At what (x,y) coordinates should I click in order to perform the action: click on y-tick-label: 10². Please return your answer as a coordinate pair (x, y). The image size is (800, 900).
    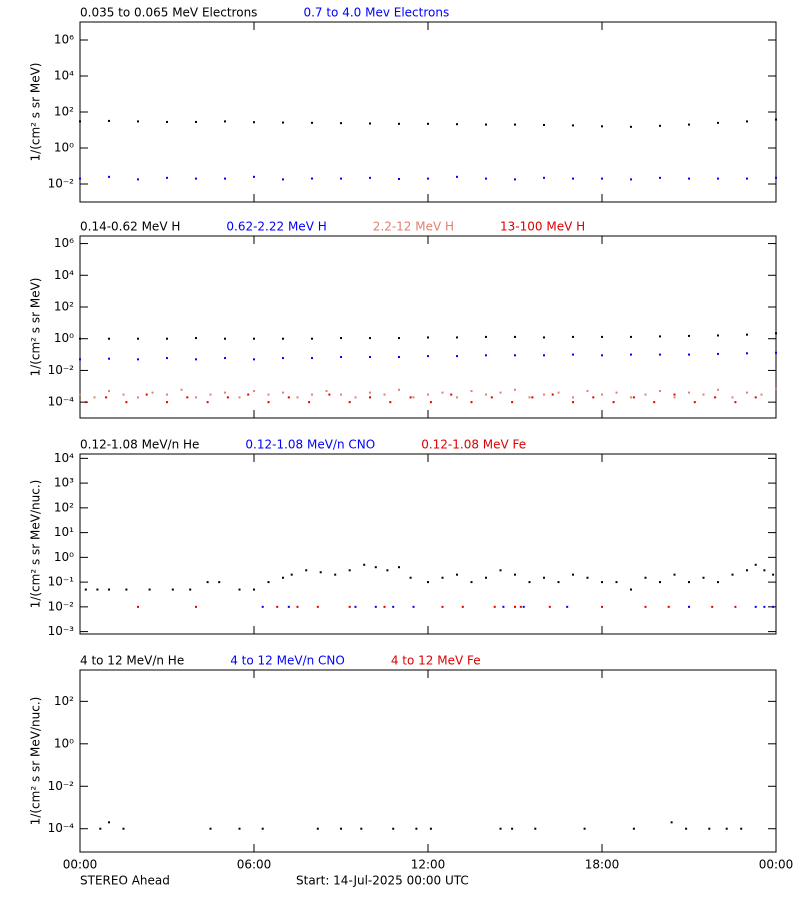
    Looking at the image, I should click on (64, 507).